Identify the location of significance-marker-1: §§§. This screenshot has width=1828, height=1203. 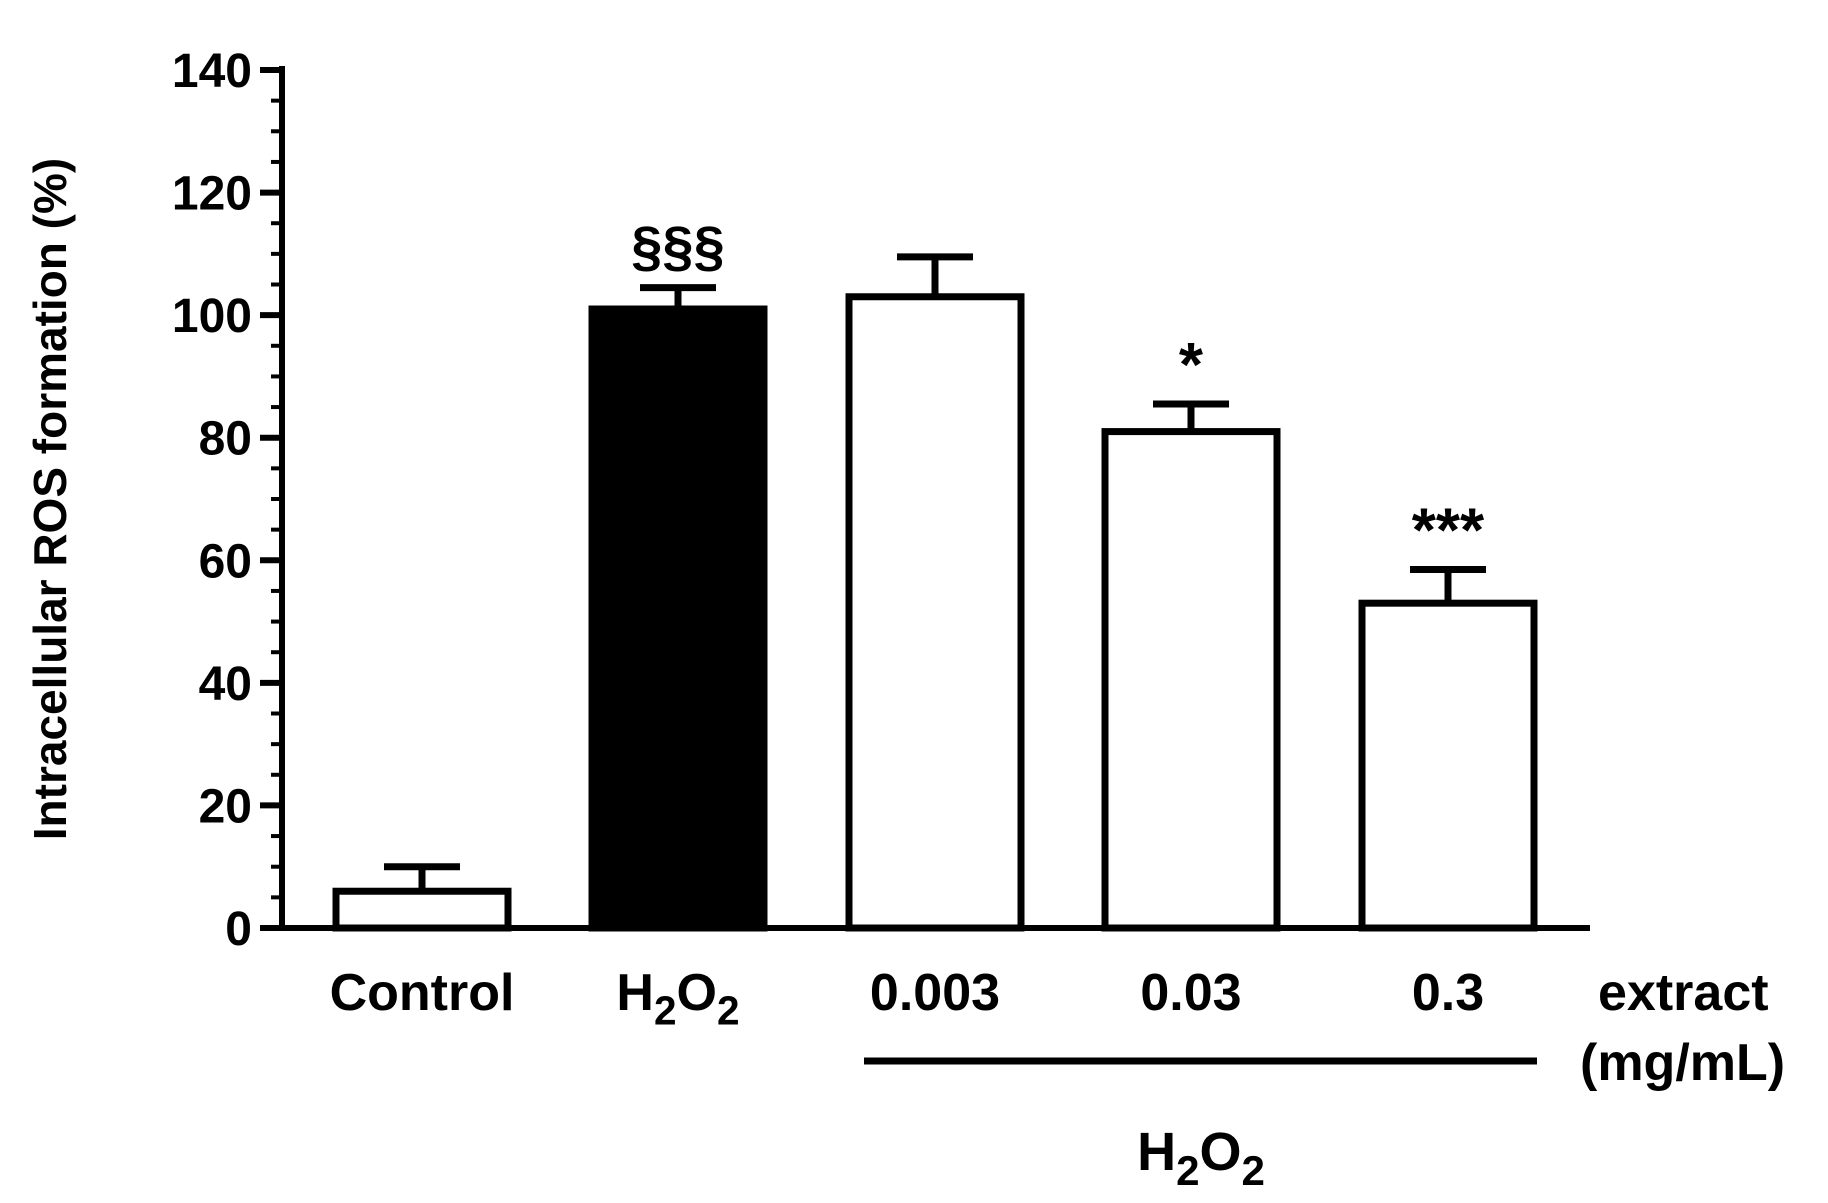
(677, 246).